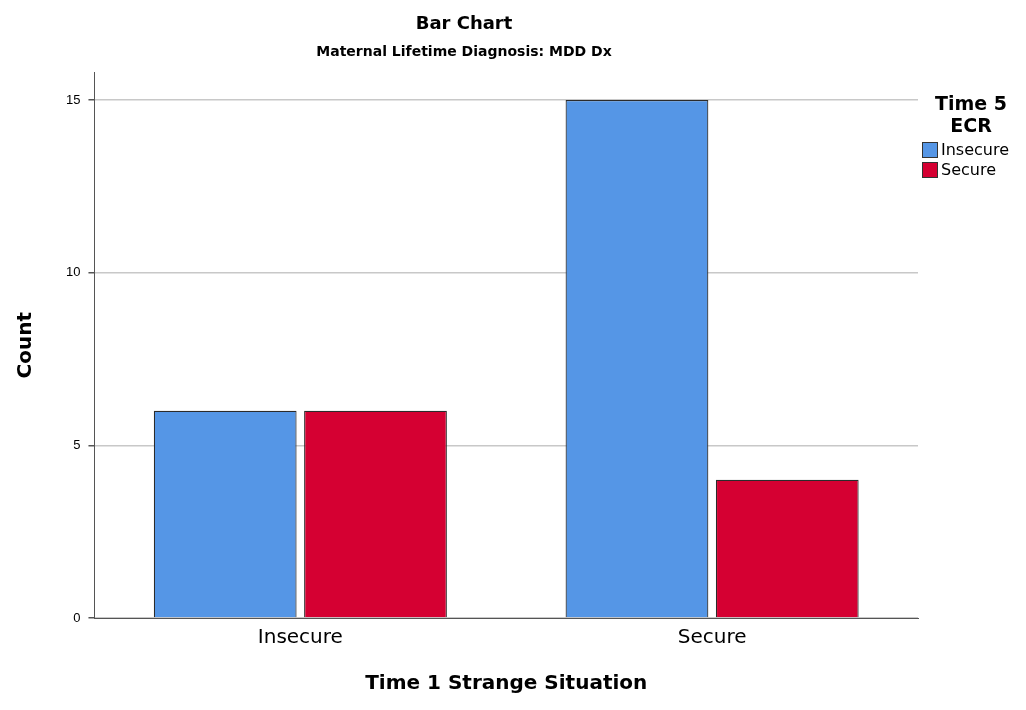 The image size is (1026, 710). I want to click on x-axis-title: Time 1 Strange Situation, so click(506, 682).